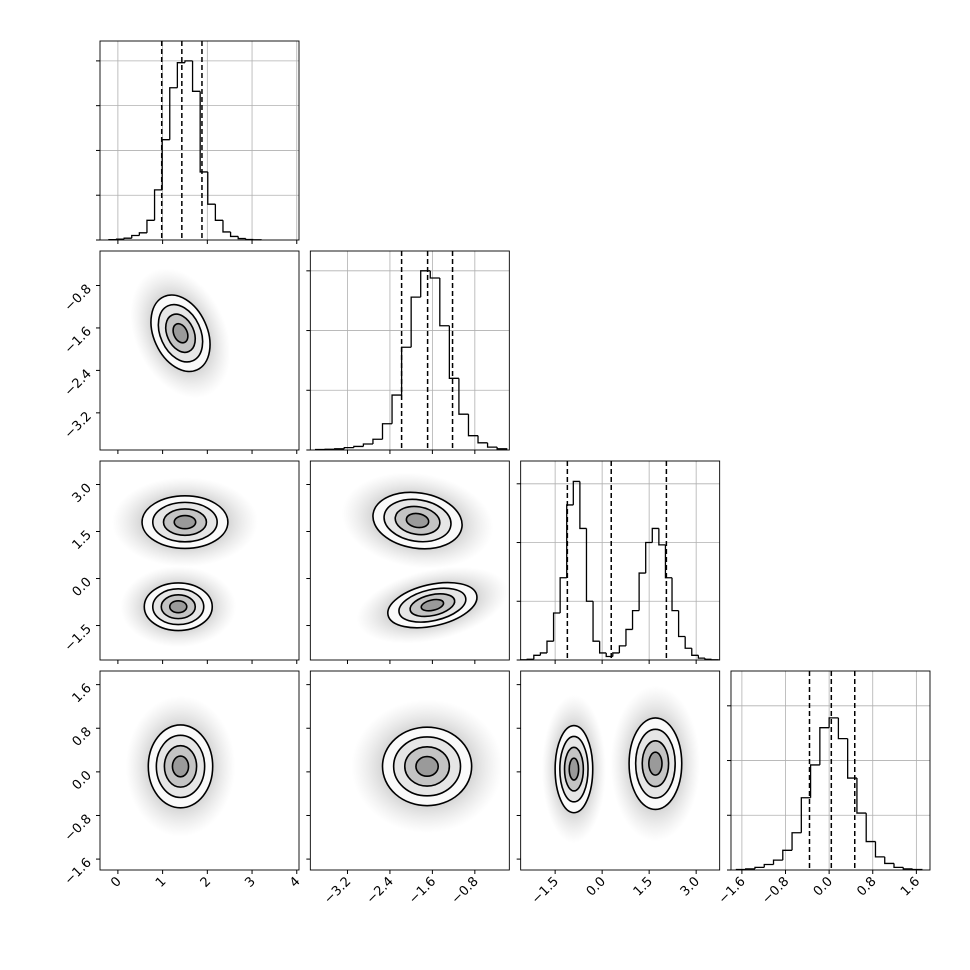  Describe the element at coordinates (78, 425) in the screenshot. I see `y-tick-label: −3.2` at that location.